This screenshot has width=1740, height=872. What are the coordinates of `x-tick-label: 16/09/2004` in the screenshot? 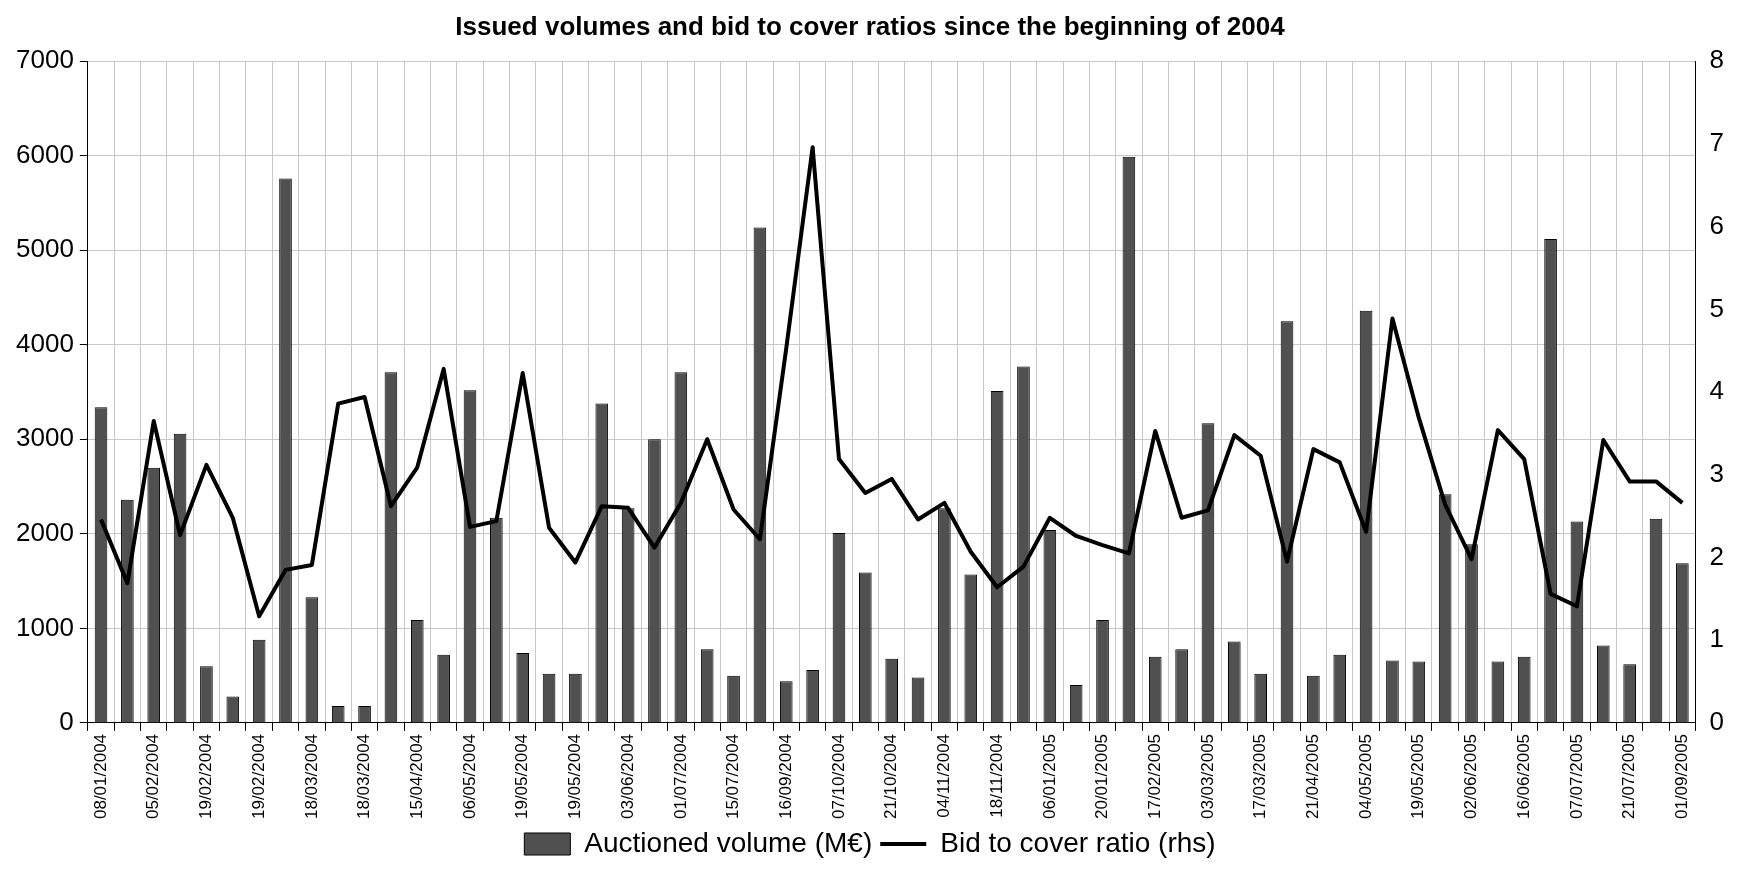 It's located at (785, 776).